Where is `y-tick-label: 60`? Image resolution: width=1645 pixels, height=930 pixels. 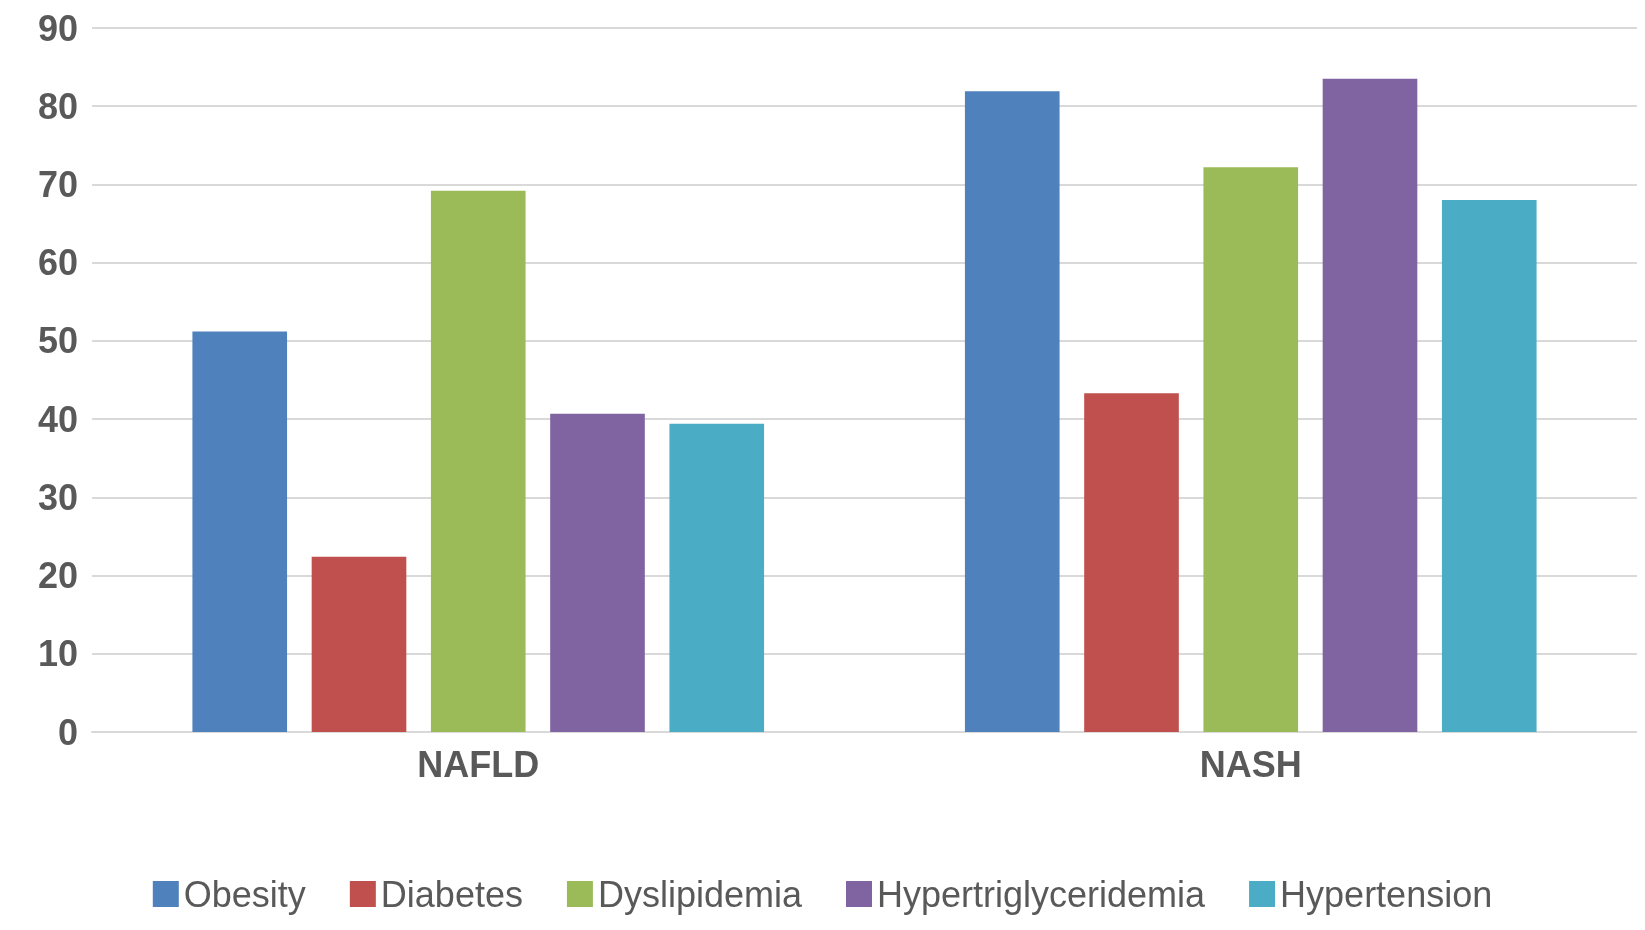 y-tick-label: 60 is located at coordinates (57, 263).